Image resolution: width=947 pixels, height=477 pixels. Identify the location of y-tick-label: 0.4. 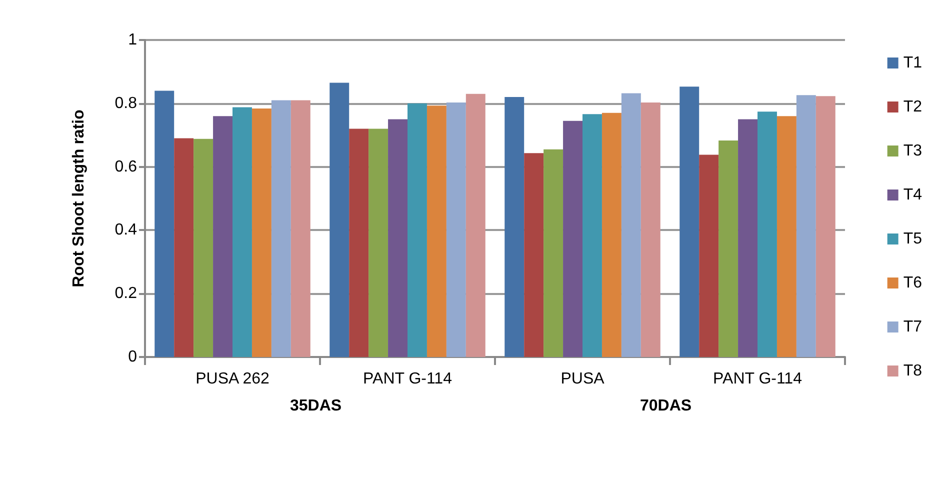
(126, 230).